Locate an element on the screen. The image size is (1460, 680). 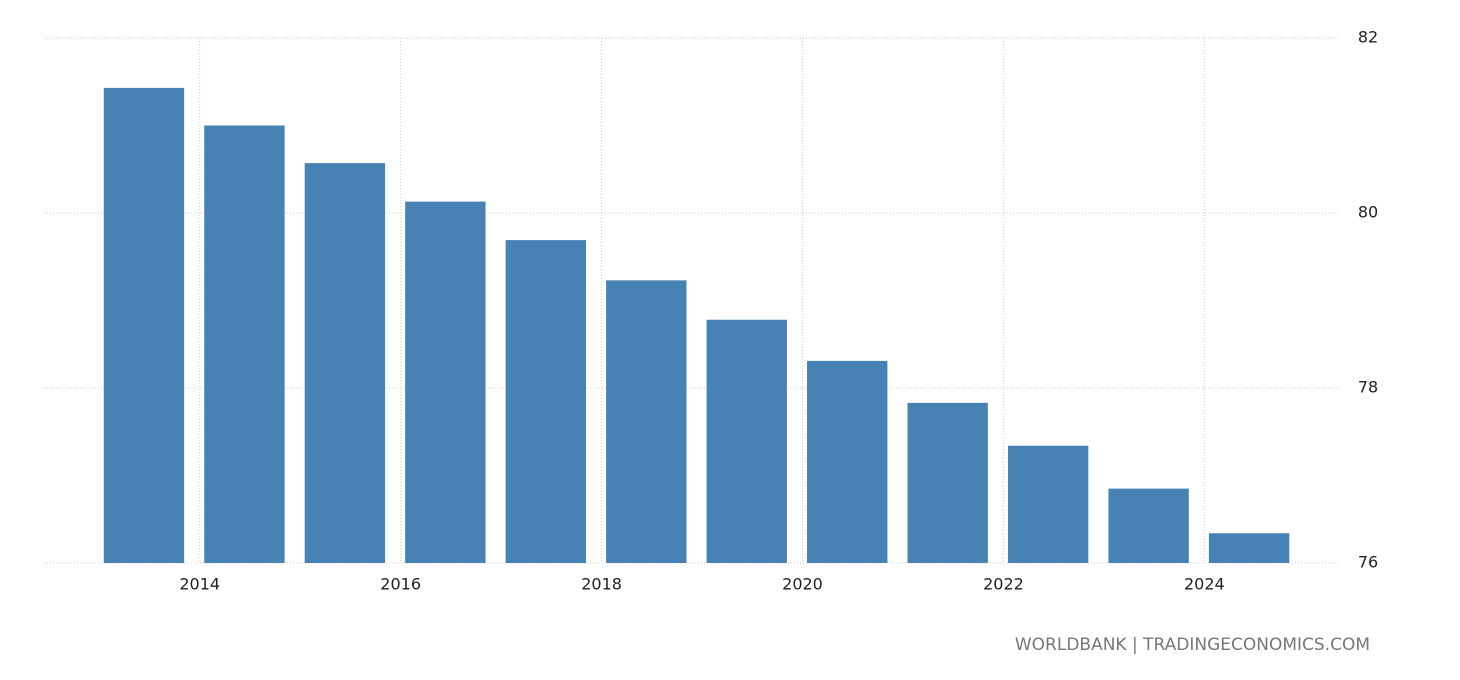
x-tick-label: 2016 is located at coordinates (400, 584).